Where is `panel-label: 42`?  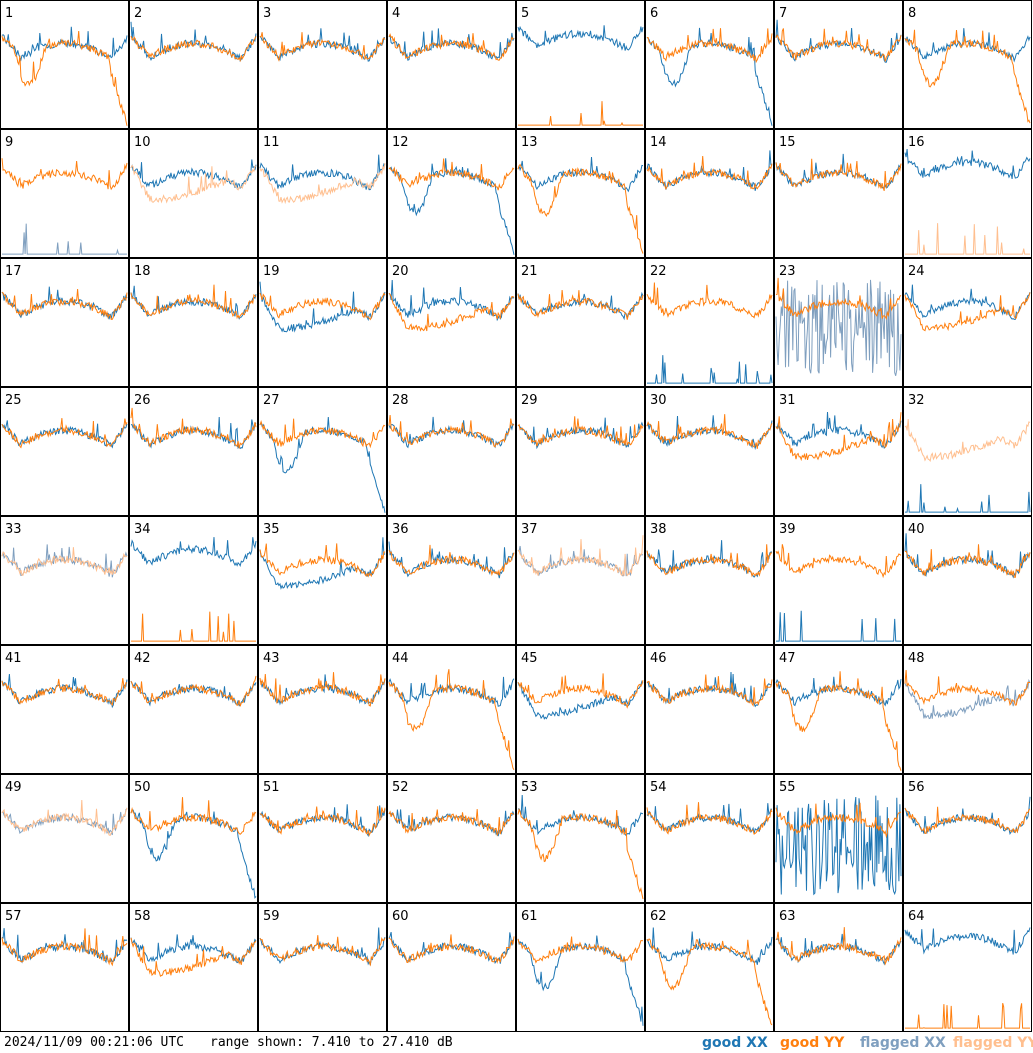
panel-label: 42 is located at coordinates (142, 658).